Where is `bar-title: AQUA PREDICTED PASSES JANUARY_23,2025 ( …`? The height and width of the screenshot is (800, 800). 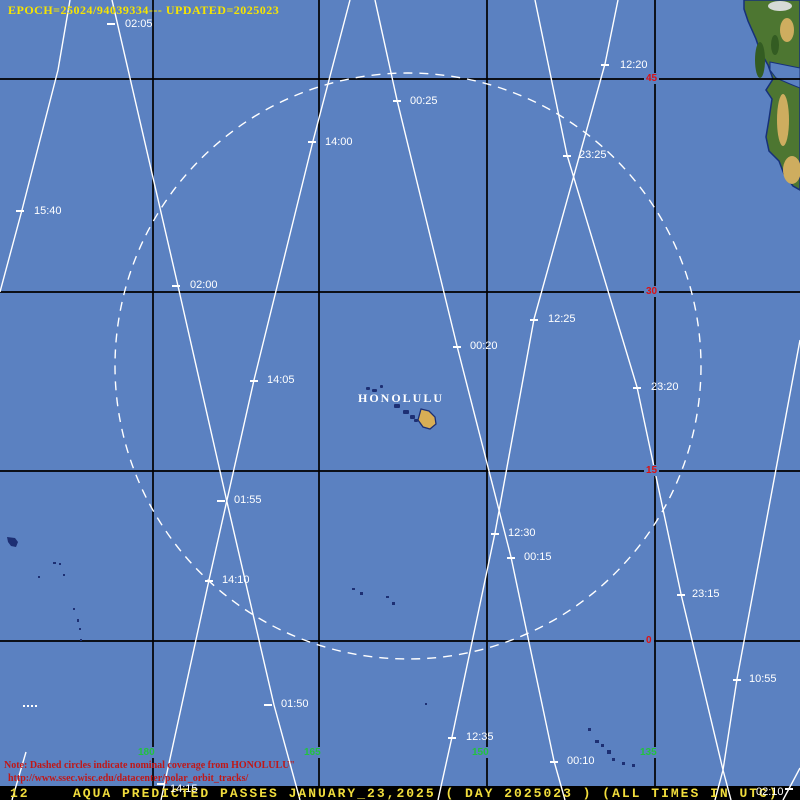 bar-title: AQUA PREDICTED PASSES JANUARY_23,2025 ( … is located at coordinates (426, 793).